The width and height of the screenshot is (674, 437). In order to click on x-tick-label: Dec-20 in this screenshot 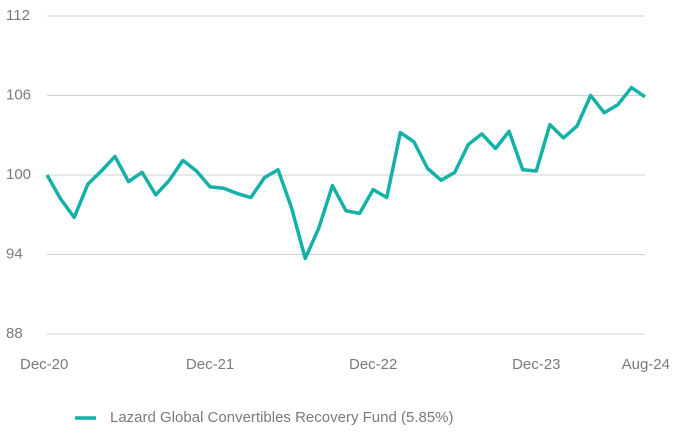, I will do `click(44, 364)`.